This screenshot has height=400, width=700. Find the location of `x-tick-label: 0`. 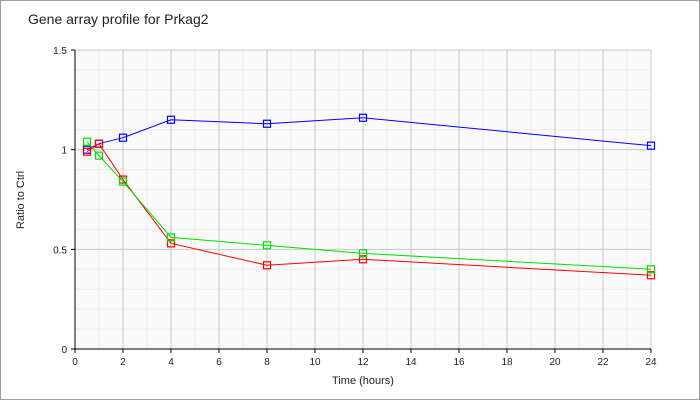

x-tick-label: 0 is located at coordinates (75, 362).